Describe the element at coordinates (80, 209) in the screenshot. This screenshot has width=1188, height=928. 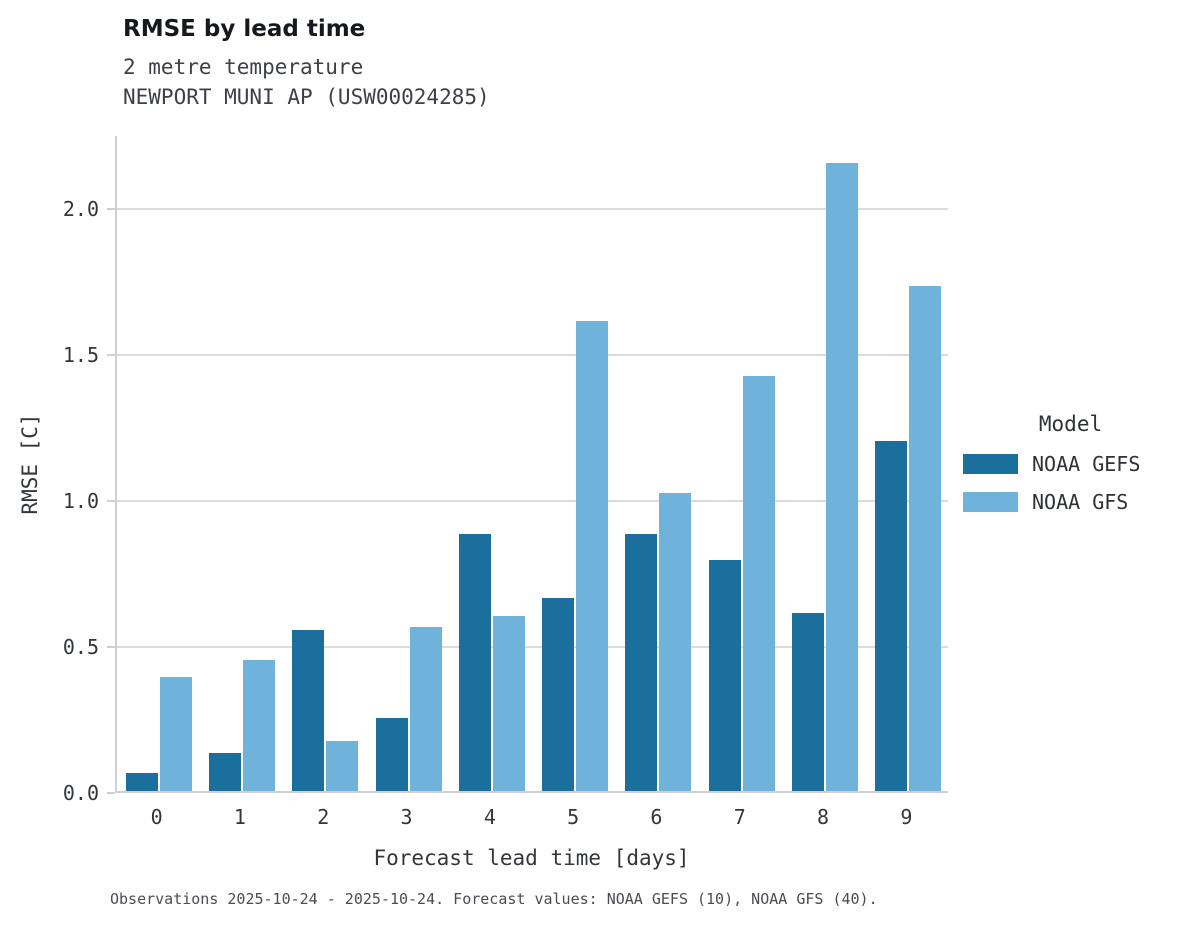
I see `y-tick-label-2.0: 2.0` at that location.